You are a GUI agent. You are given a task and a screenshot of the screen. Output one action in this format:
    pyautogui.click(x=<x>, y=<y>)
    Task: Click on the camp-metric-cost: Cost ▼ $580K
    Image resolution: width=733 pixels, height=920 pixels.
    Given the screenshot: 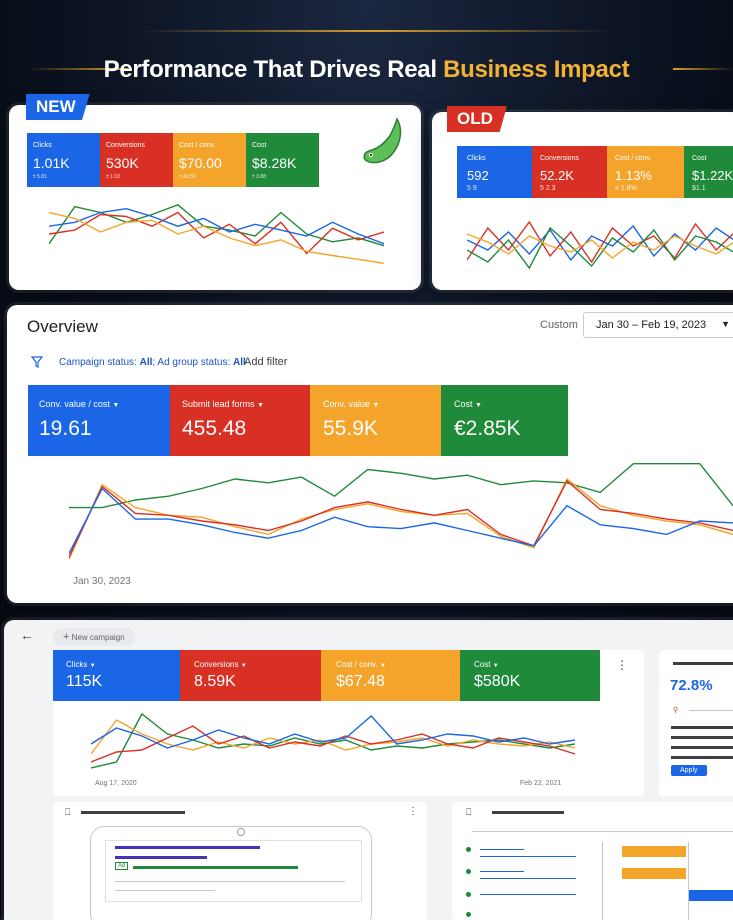 What is the action you would take?
    pyautogui.click(x=530, y=675)
    